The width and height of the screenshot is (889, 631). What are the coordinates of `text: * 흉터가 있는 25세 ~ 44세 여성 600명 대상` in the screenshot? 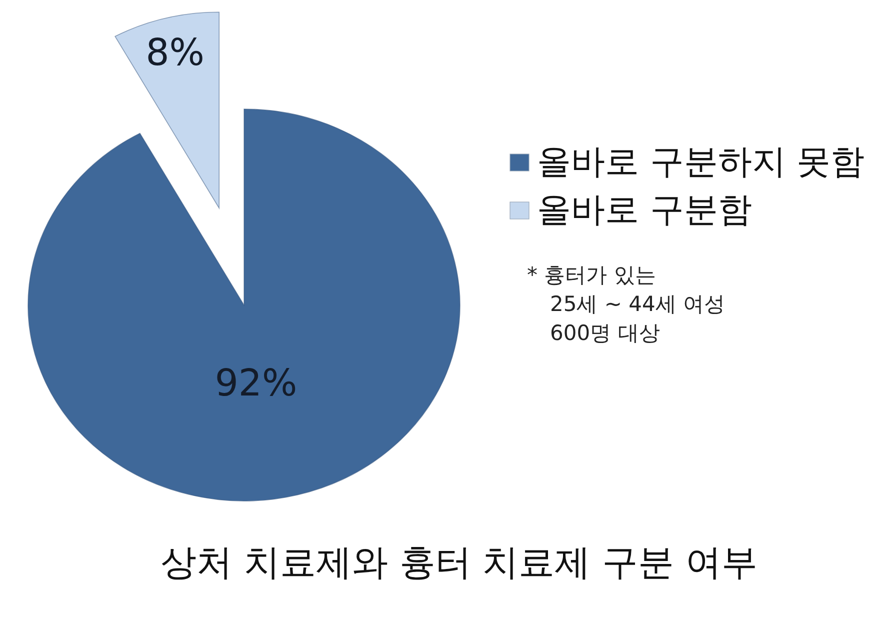 It's located at (626, 304).